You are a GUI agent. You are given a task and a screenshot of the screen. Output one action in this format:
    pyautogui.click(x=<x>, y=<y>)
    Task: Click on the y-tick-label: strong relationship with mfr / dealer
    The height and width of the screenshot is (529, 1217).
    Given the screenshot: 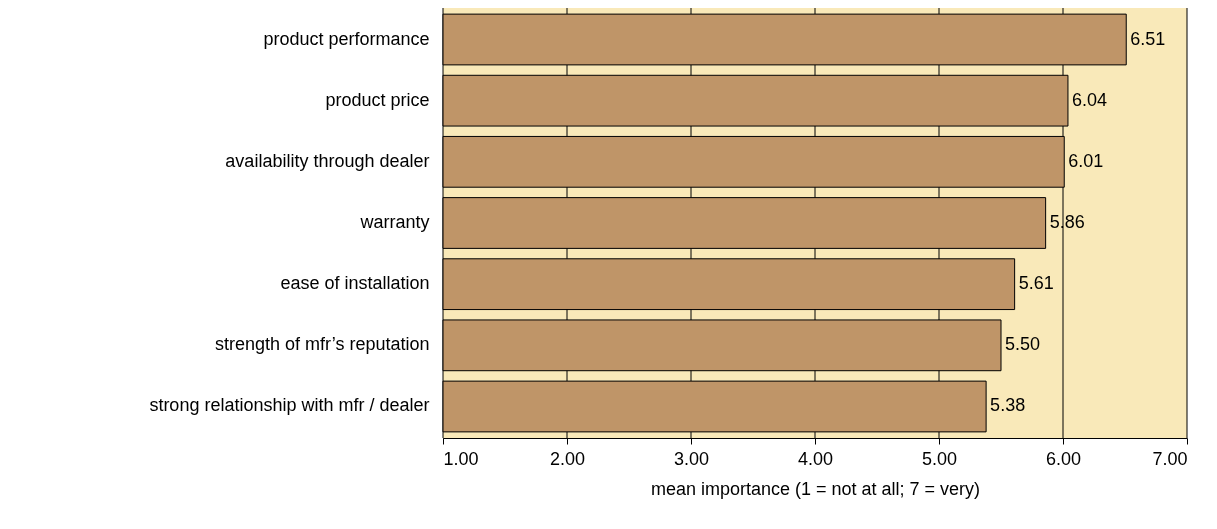 What is the action you would take?
    pyautogui.click(x=289, y=405)
    